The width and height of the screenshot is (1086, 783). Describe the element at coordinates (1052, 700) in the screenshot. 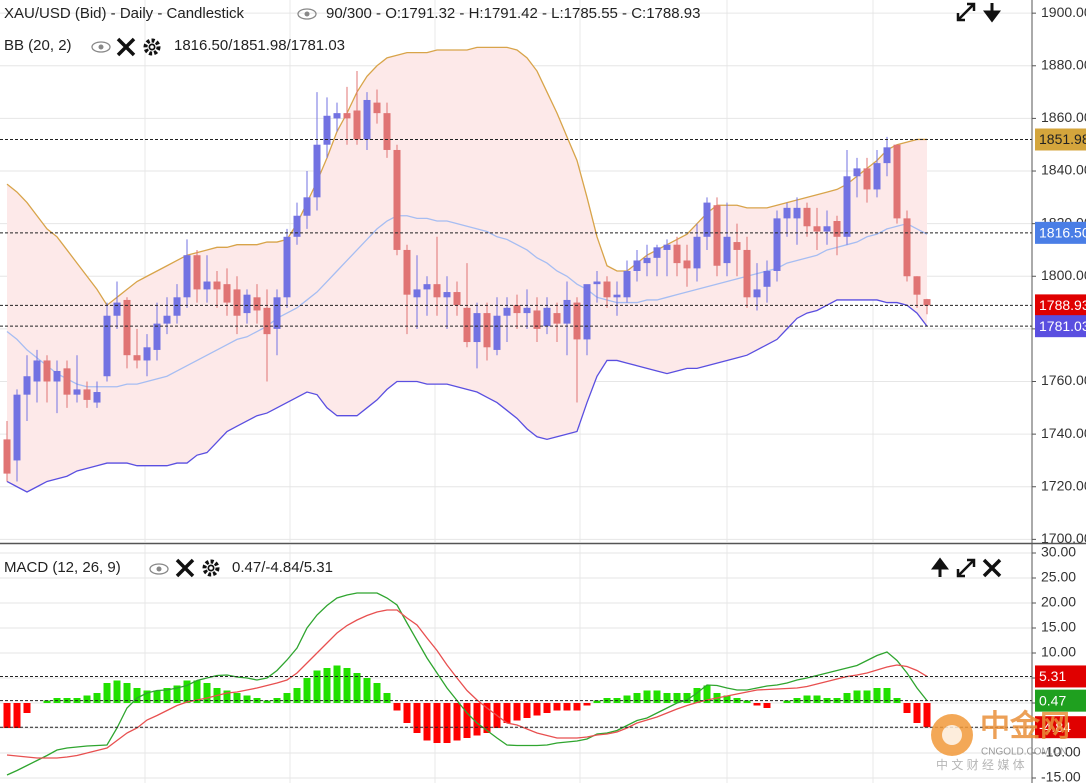

I see `price-tag-label: 0.47` at that location.